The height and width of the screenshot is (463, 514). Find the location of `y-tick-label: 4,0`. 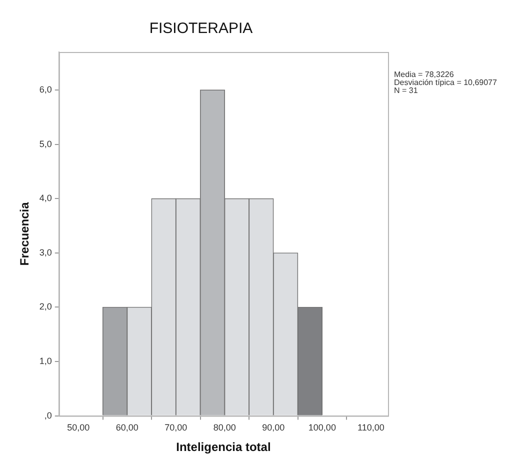

y-tick-label: 4,0 is located at coordinates (45, 198).